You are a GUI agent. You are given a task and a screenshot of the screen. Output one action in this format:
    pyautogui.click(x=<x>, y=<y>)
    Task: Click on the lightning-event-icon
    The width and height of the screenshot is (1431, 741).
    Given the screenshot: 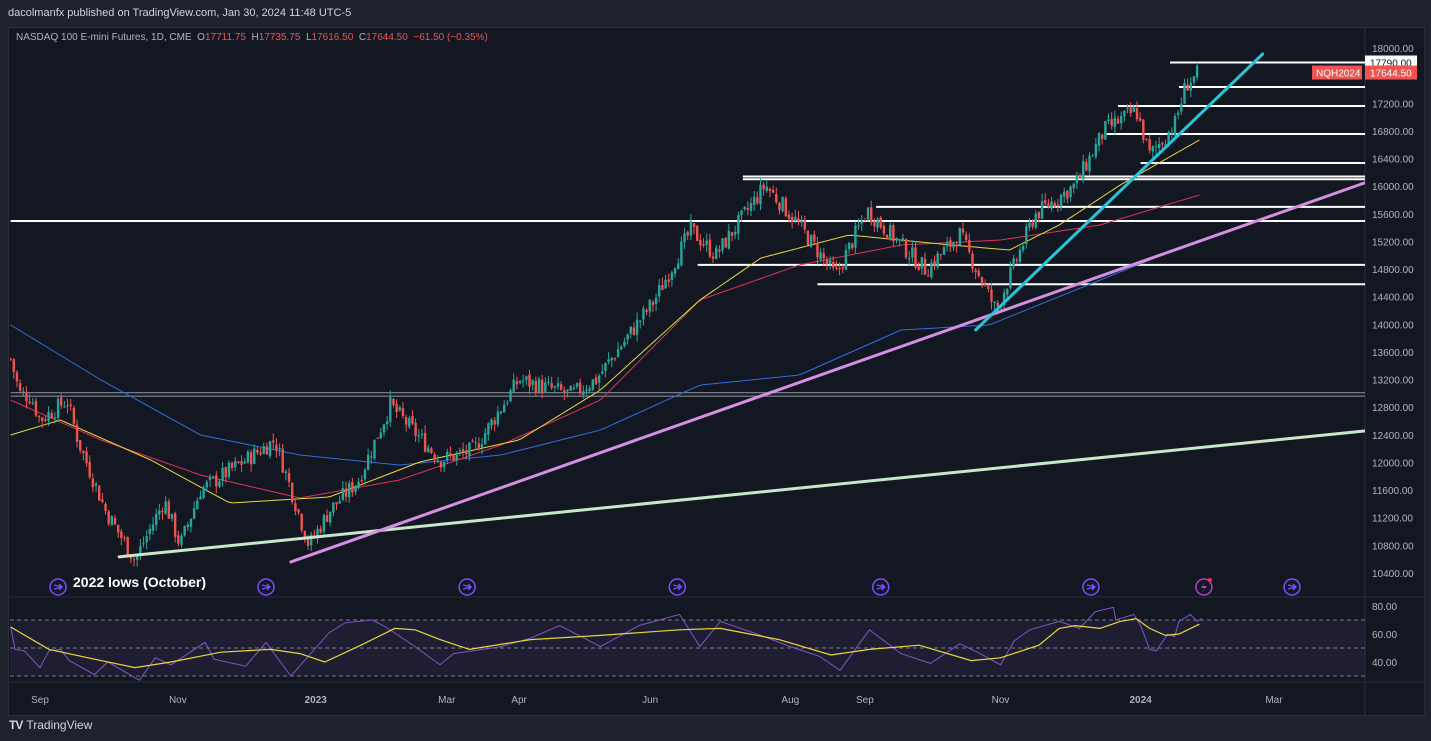 What is the action you would take?
    pyautogui.click(x=1204, y=587)
    